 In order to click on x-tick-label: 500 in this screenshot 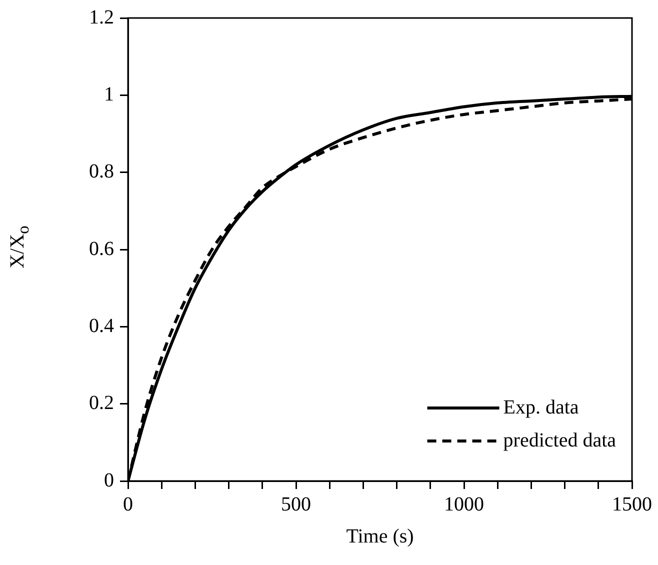, I will do `click(296, 504)`.